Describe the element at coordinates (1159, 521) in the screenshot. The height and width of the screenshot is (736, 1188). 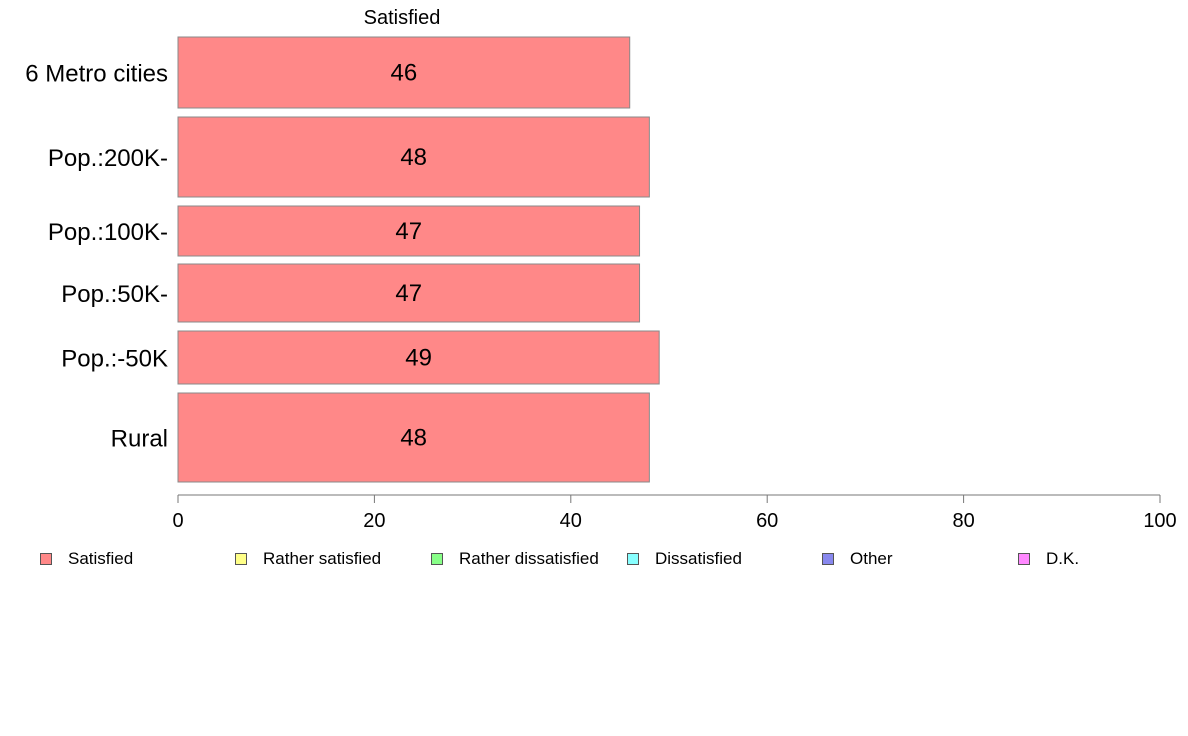
I see `x-tick-label: 100` at that location.